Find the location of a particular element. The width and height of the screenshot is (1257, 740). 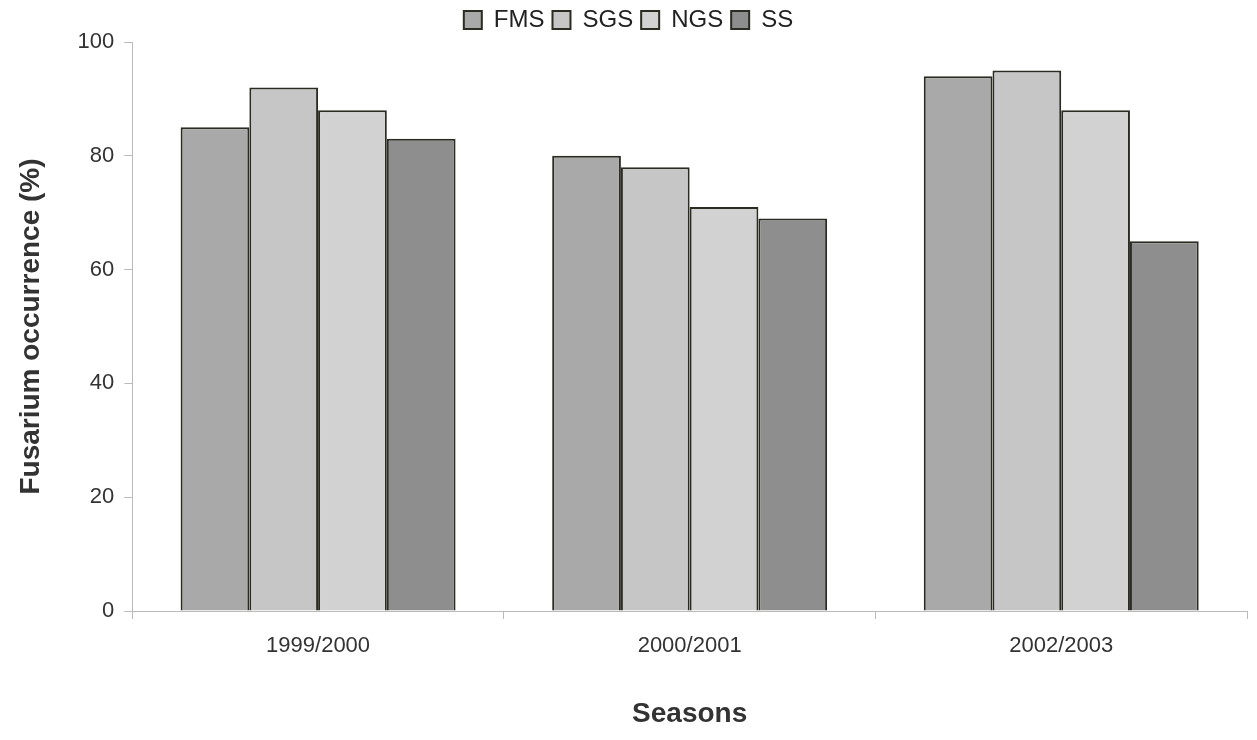

x-tick-label: 1999/2000 is located at coordinates (318, 645).